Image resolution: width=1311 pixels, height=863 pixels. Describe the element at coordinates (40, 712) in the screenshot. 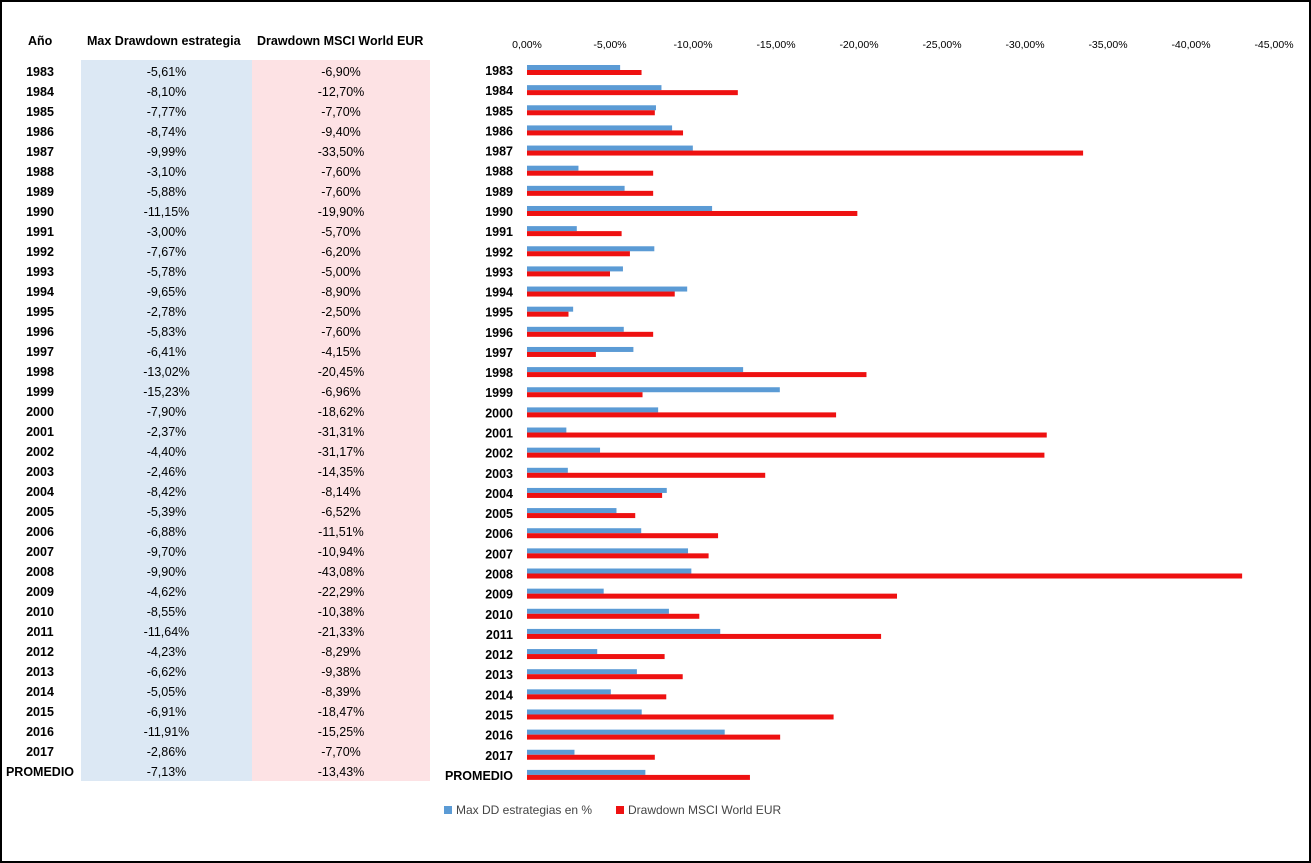

I see `year-cell: 2015` at that location.